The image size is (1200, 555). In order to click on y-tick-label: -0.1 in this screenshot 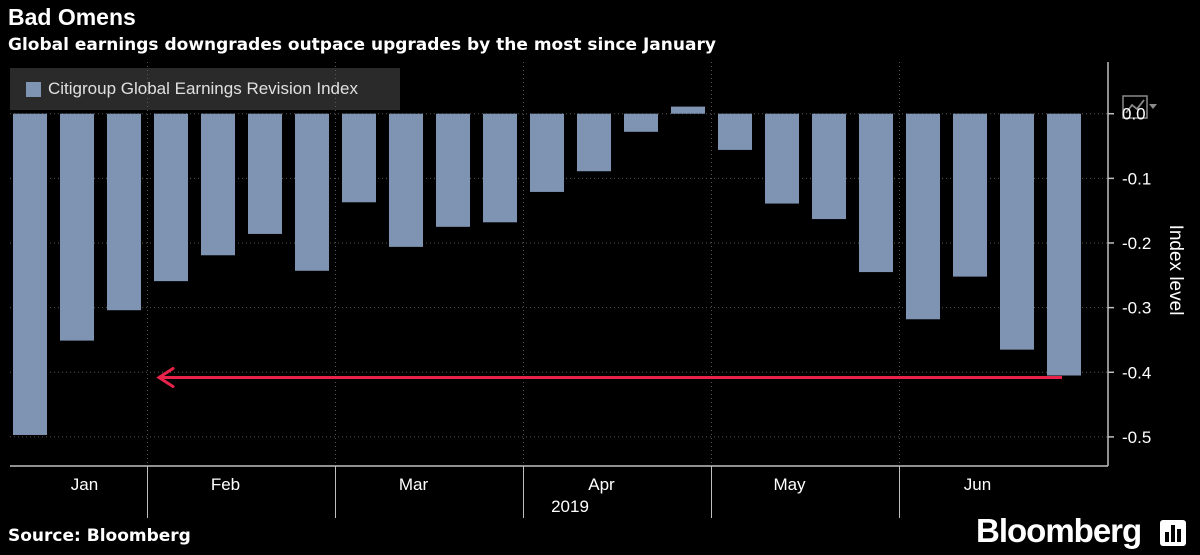, I will do `click(1136, 178)`.